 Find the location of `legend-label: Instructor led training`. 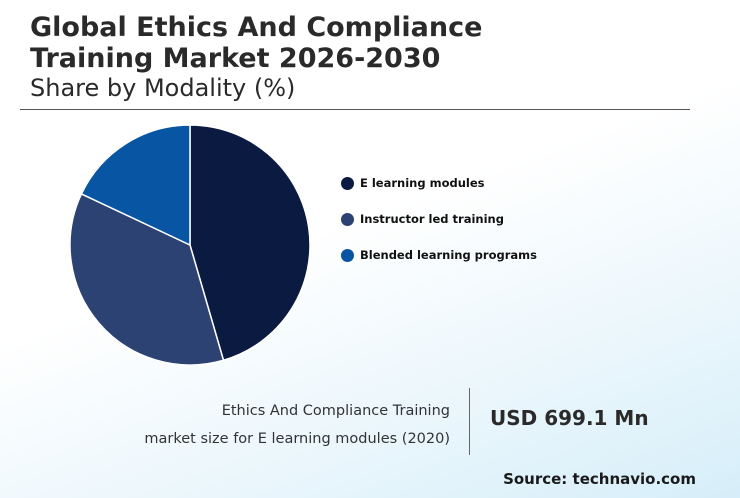

legend-label: Instructor led training is located at coordinates (432, 219).